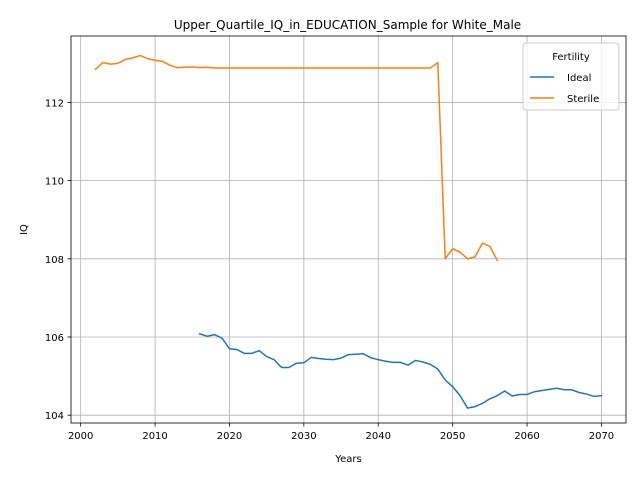  Describe the element at coordinates (303, 436) in the screenshot. I see `x-tick-label: 2030` at that location.